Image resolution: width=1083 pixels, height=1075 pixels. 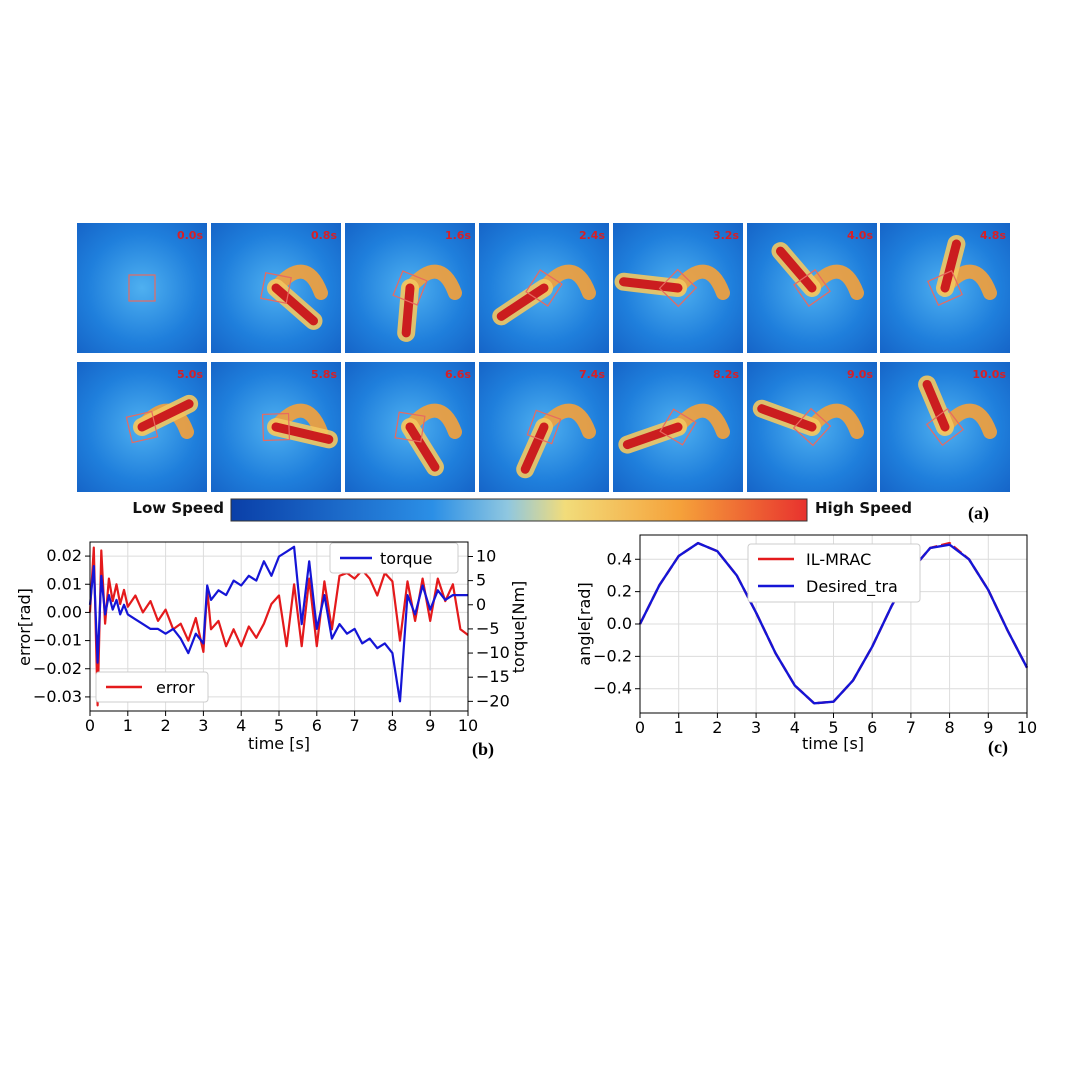 I want to click on flow-frame: 5.8s, so click(x=276, y=427).